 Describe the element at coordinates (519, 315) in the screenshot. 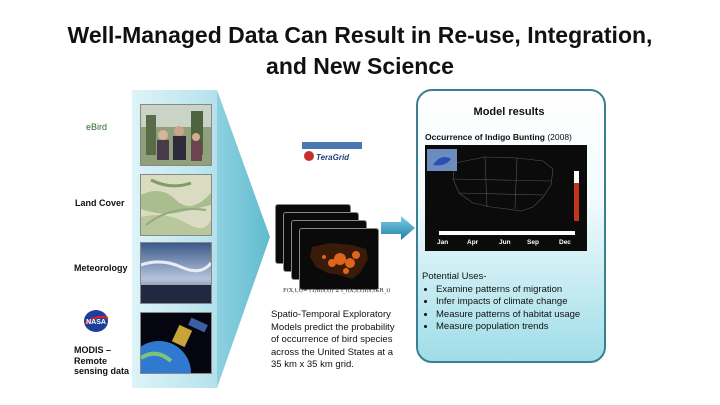

I see `use-item: Measure patterns of habitat usage` at that location.